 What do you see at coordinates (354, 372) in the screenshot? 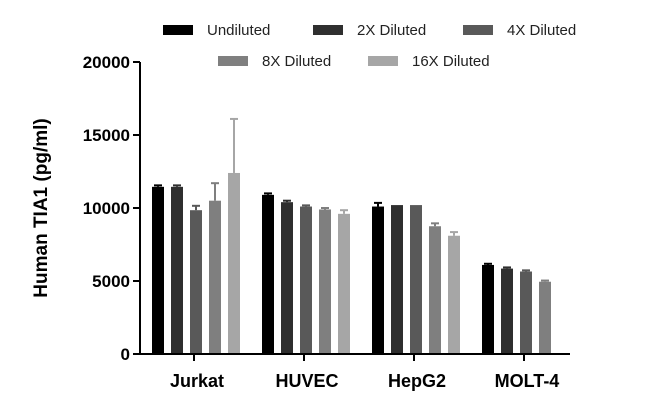
I see `x-axis: Jurkat HUVEC HepG2 MOLT-4` at bounding box center [354, 372].